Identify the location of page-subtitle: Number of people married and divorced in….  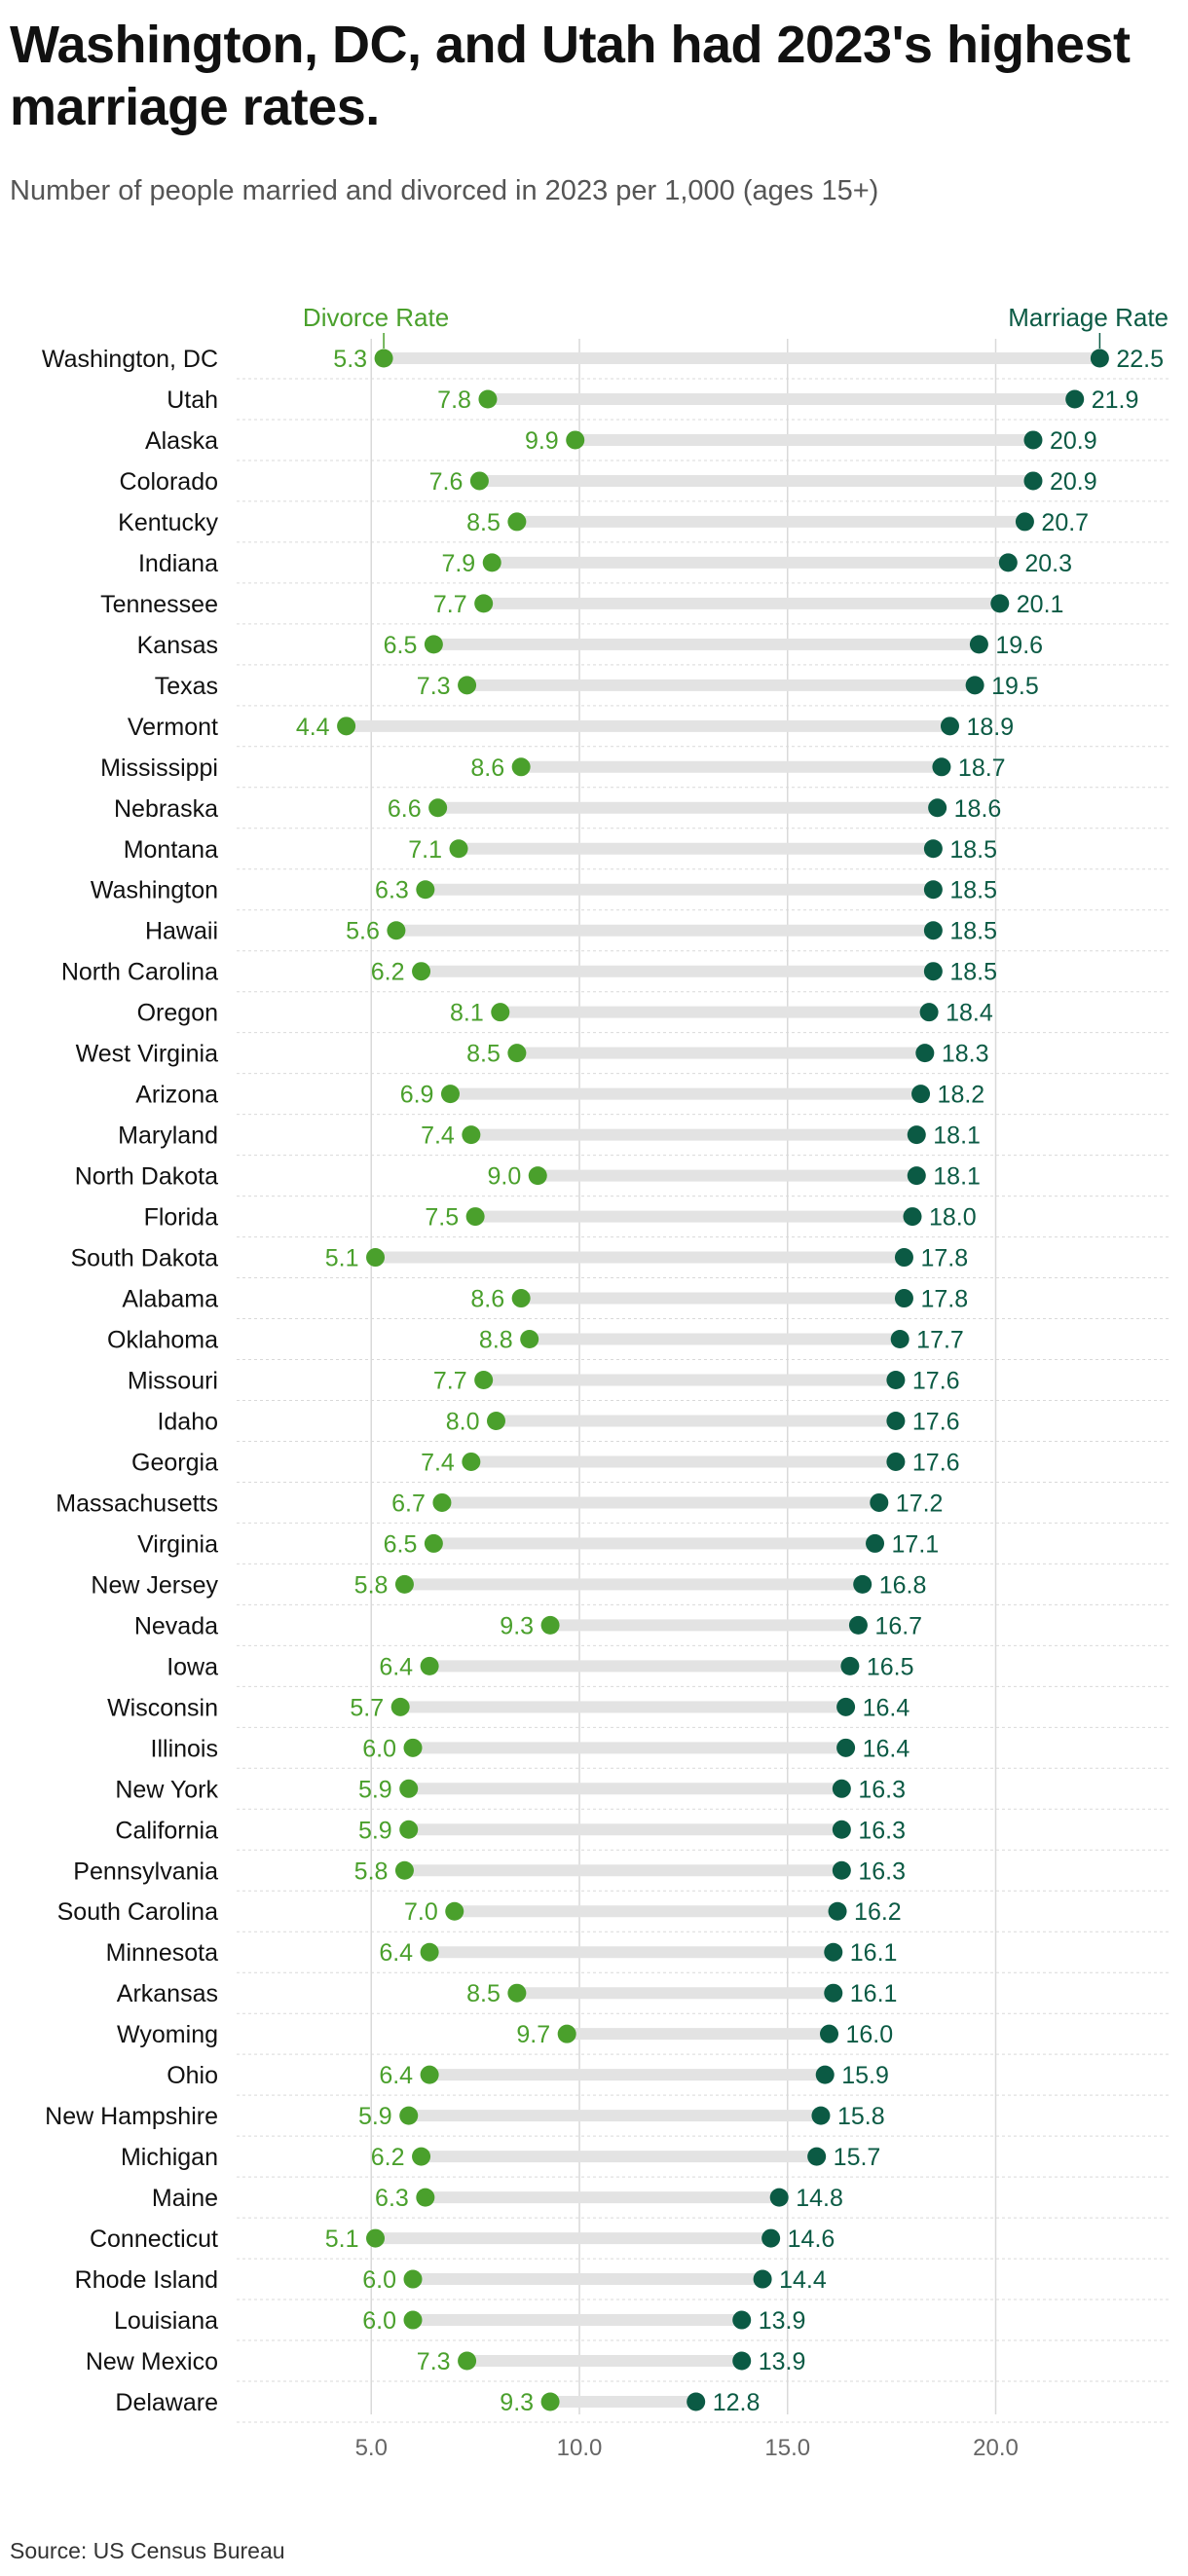
(445, 190).